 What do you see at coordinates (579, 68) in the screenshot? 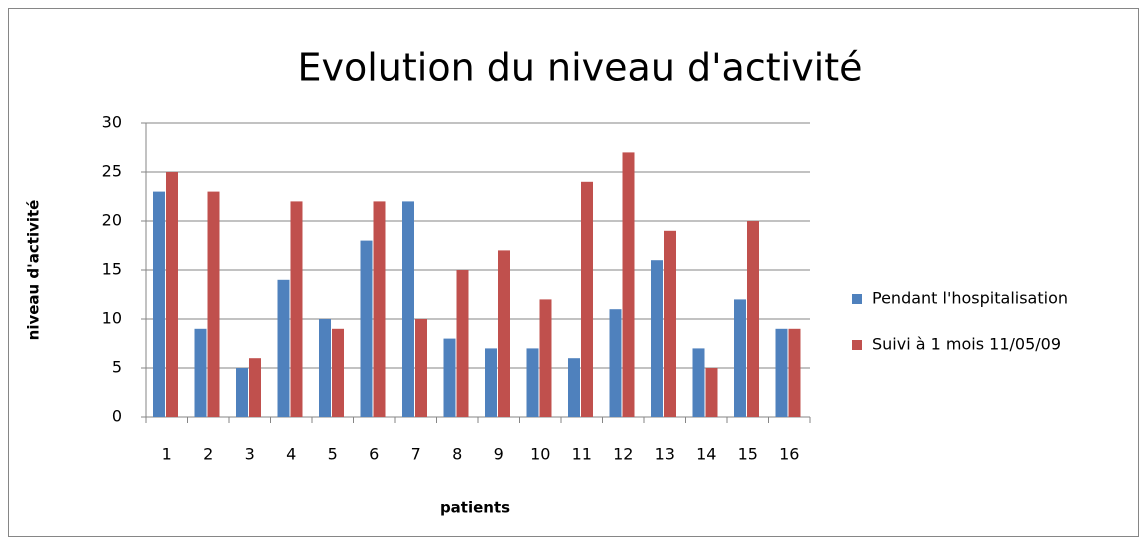
I see `chart-title: Evolution du niveau d'activité` at bounding box center [579, 68].